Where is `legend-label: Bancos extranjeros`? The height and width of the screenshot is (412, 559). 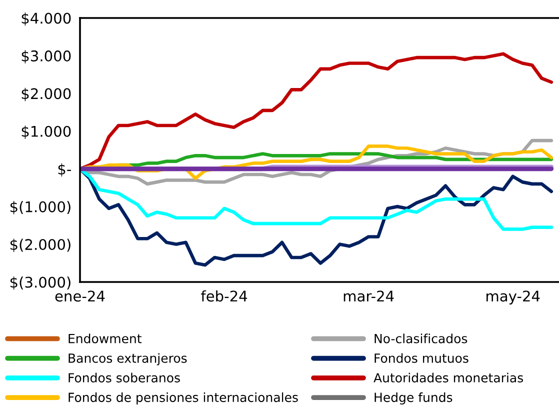
legend-label: Bancos extranjeros is located at coordinates (127, 359).